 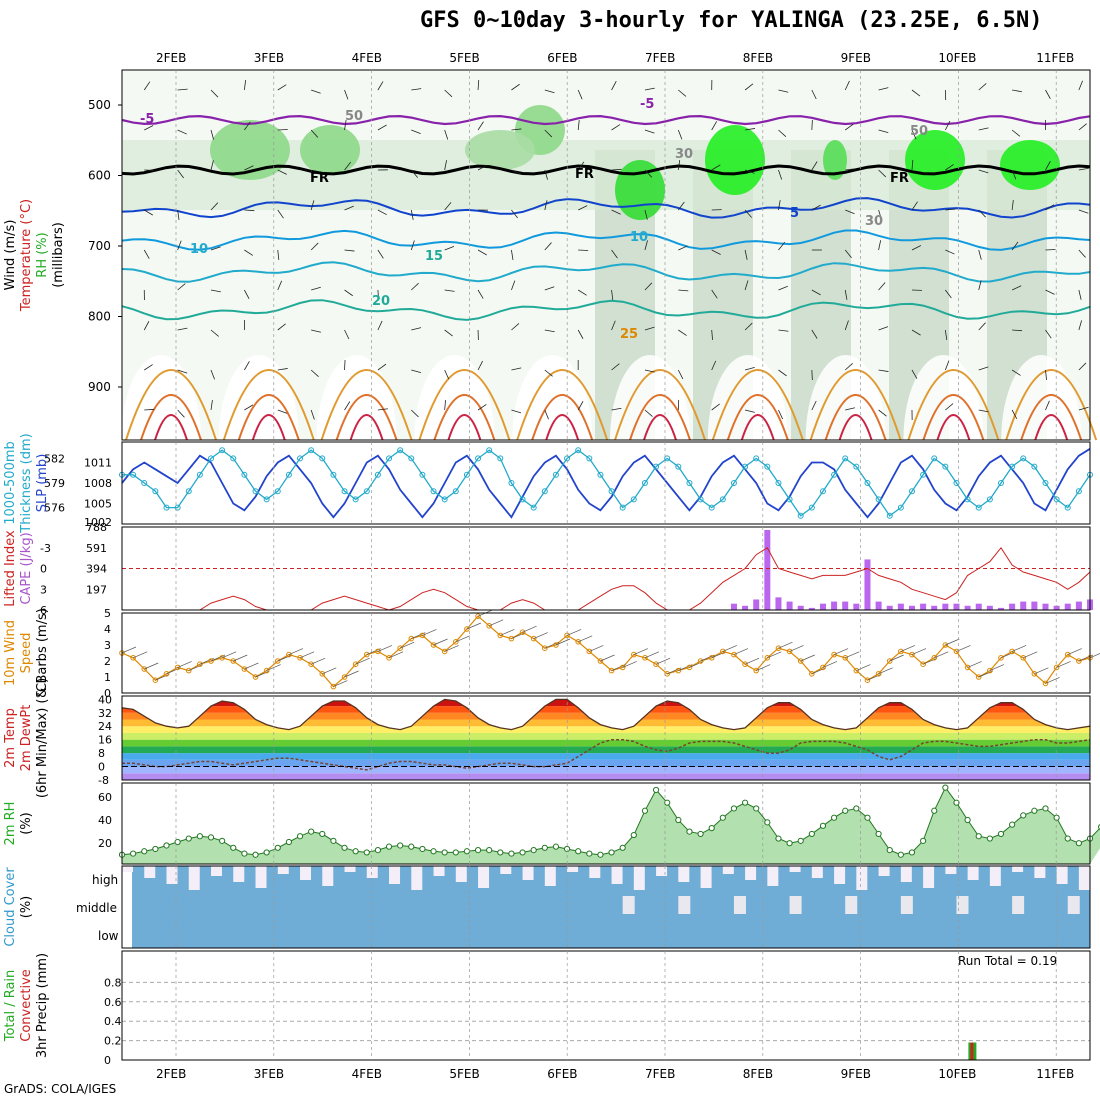 What do you see at coordinates (794, 213) in the screenshot?
I see `contour-label: 5` at bounding box center [794, 213].